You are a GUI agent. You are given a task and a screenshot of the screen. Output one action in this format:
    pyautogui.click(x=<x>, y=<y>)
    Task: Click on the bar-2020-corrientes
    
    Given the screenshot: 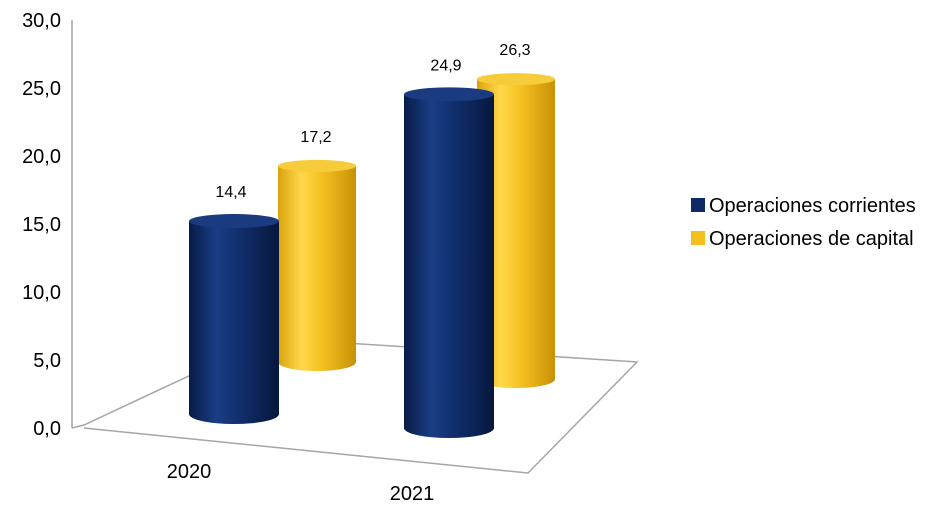 What is the action you would take?
    pyautogui.click(x=234, y=319)
    